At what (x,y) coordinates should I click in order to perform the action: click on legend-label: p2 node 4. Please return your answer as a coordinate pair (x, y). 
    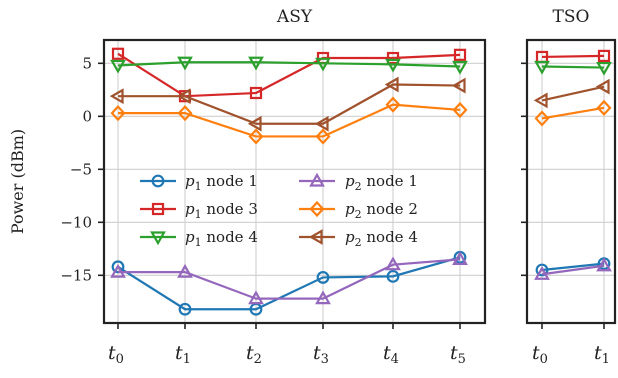
    Looking at the image, I should click on (381, 238).